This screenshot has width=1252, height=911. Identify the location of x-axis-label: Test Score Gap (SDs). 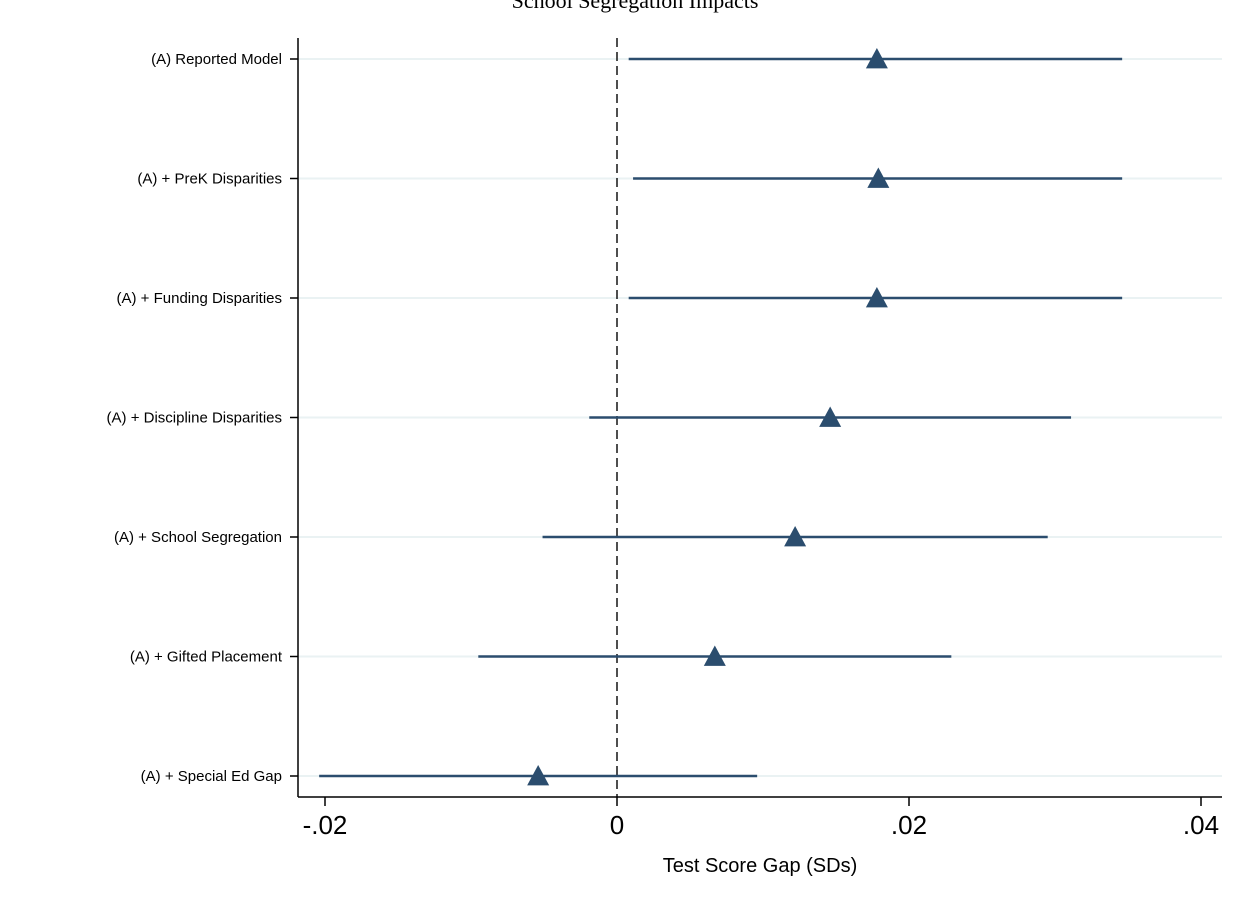
(760, 866).